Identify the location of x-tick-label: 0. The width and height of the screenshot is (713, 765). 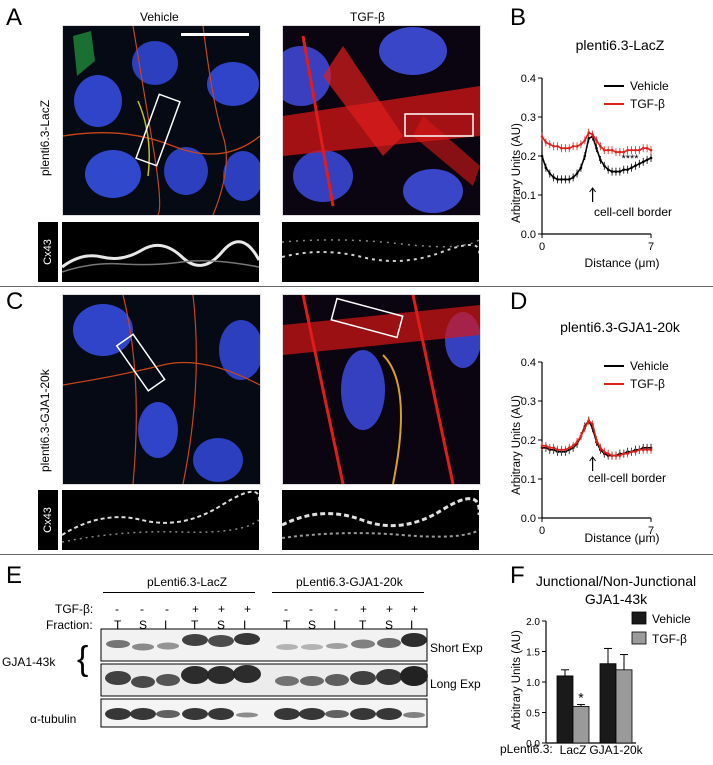
(542, 531).